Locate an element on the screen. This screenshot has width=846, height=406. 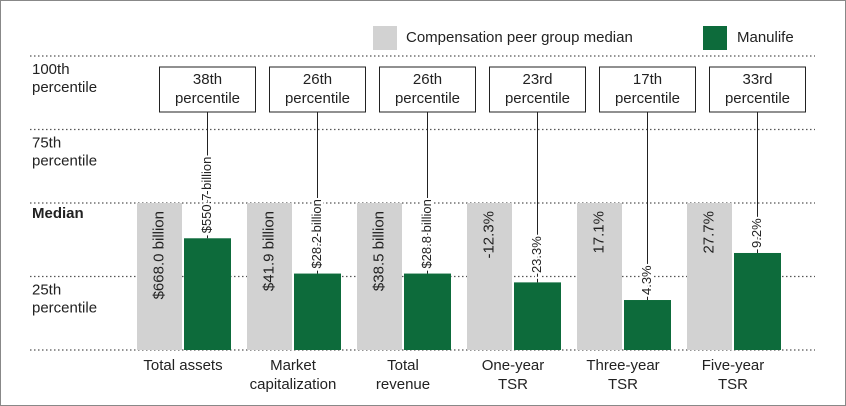
metric-label: 17.1% is located at coordinates (598, 232).